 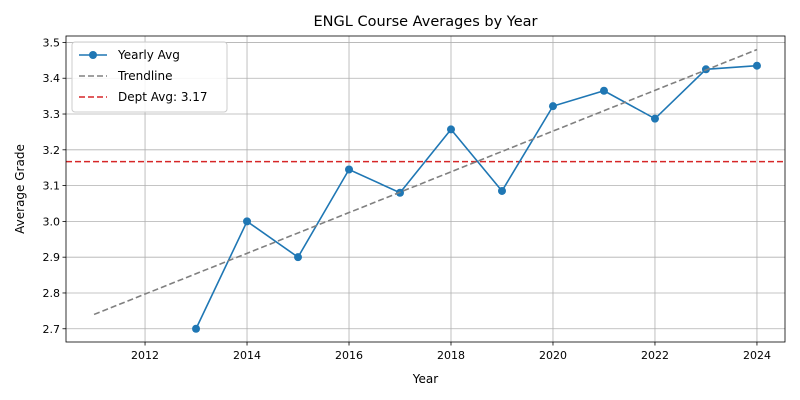 I want to click on y-tick-label: 3.4, so click(x=52, y=78).